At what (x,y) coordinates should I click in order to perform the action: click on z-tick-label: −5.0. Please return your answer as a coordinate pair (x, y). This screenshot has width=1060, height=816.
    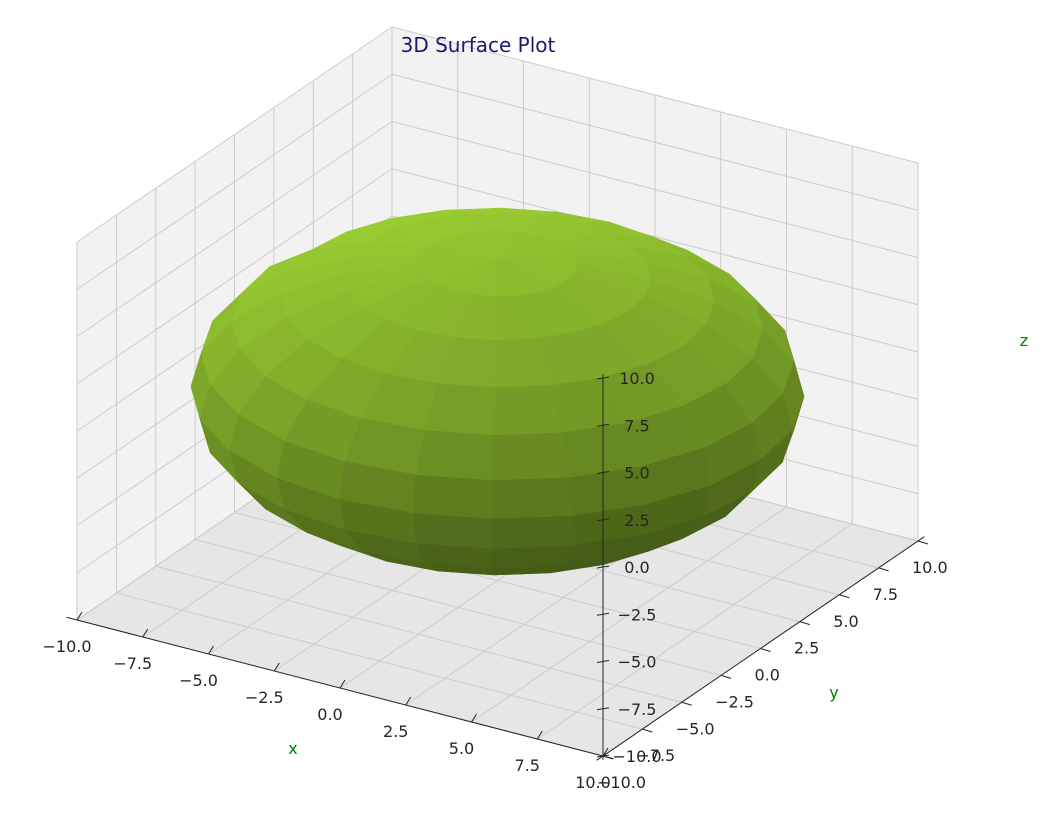
    Looking at the image, I should click on (637, 662).